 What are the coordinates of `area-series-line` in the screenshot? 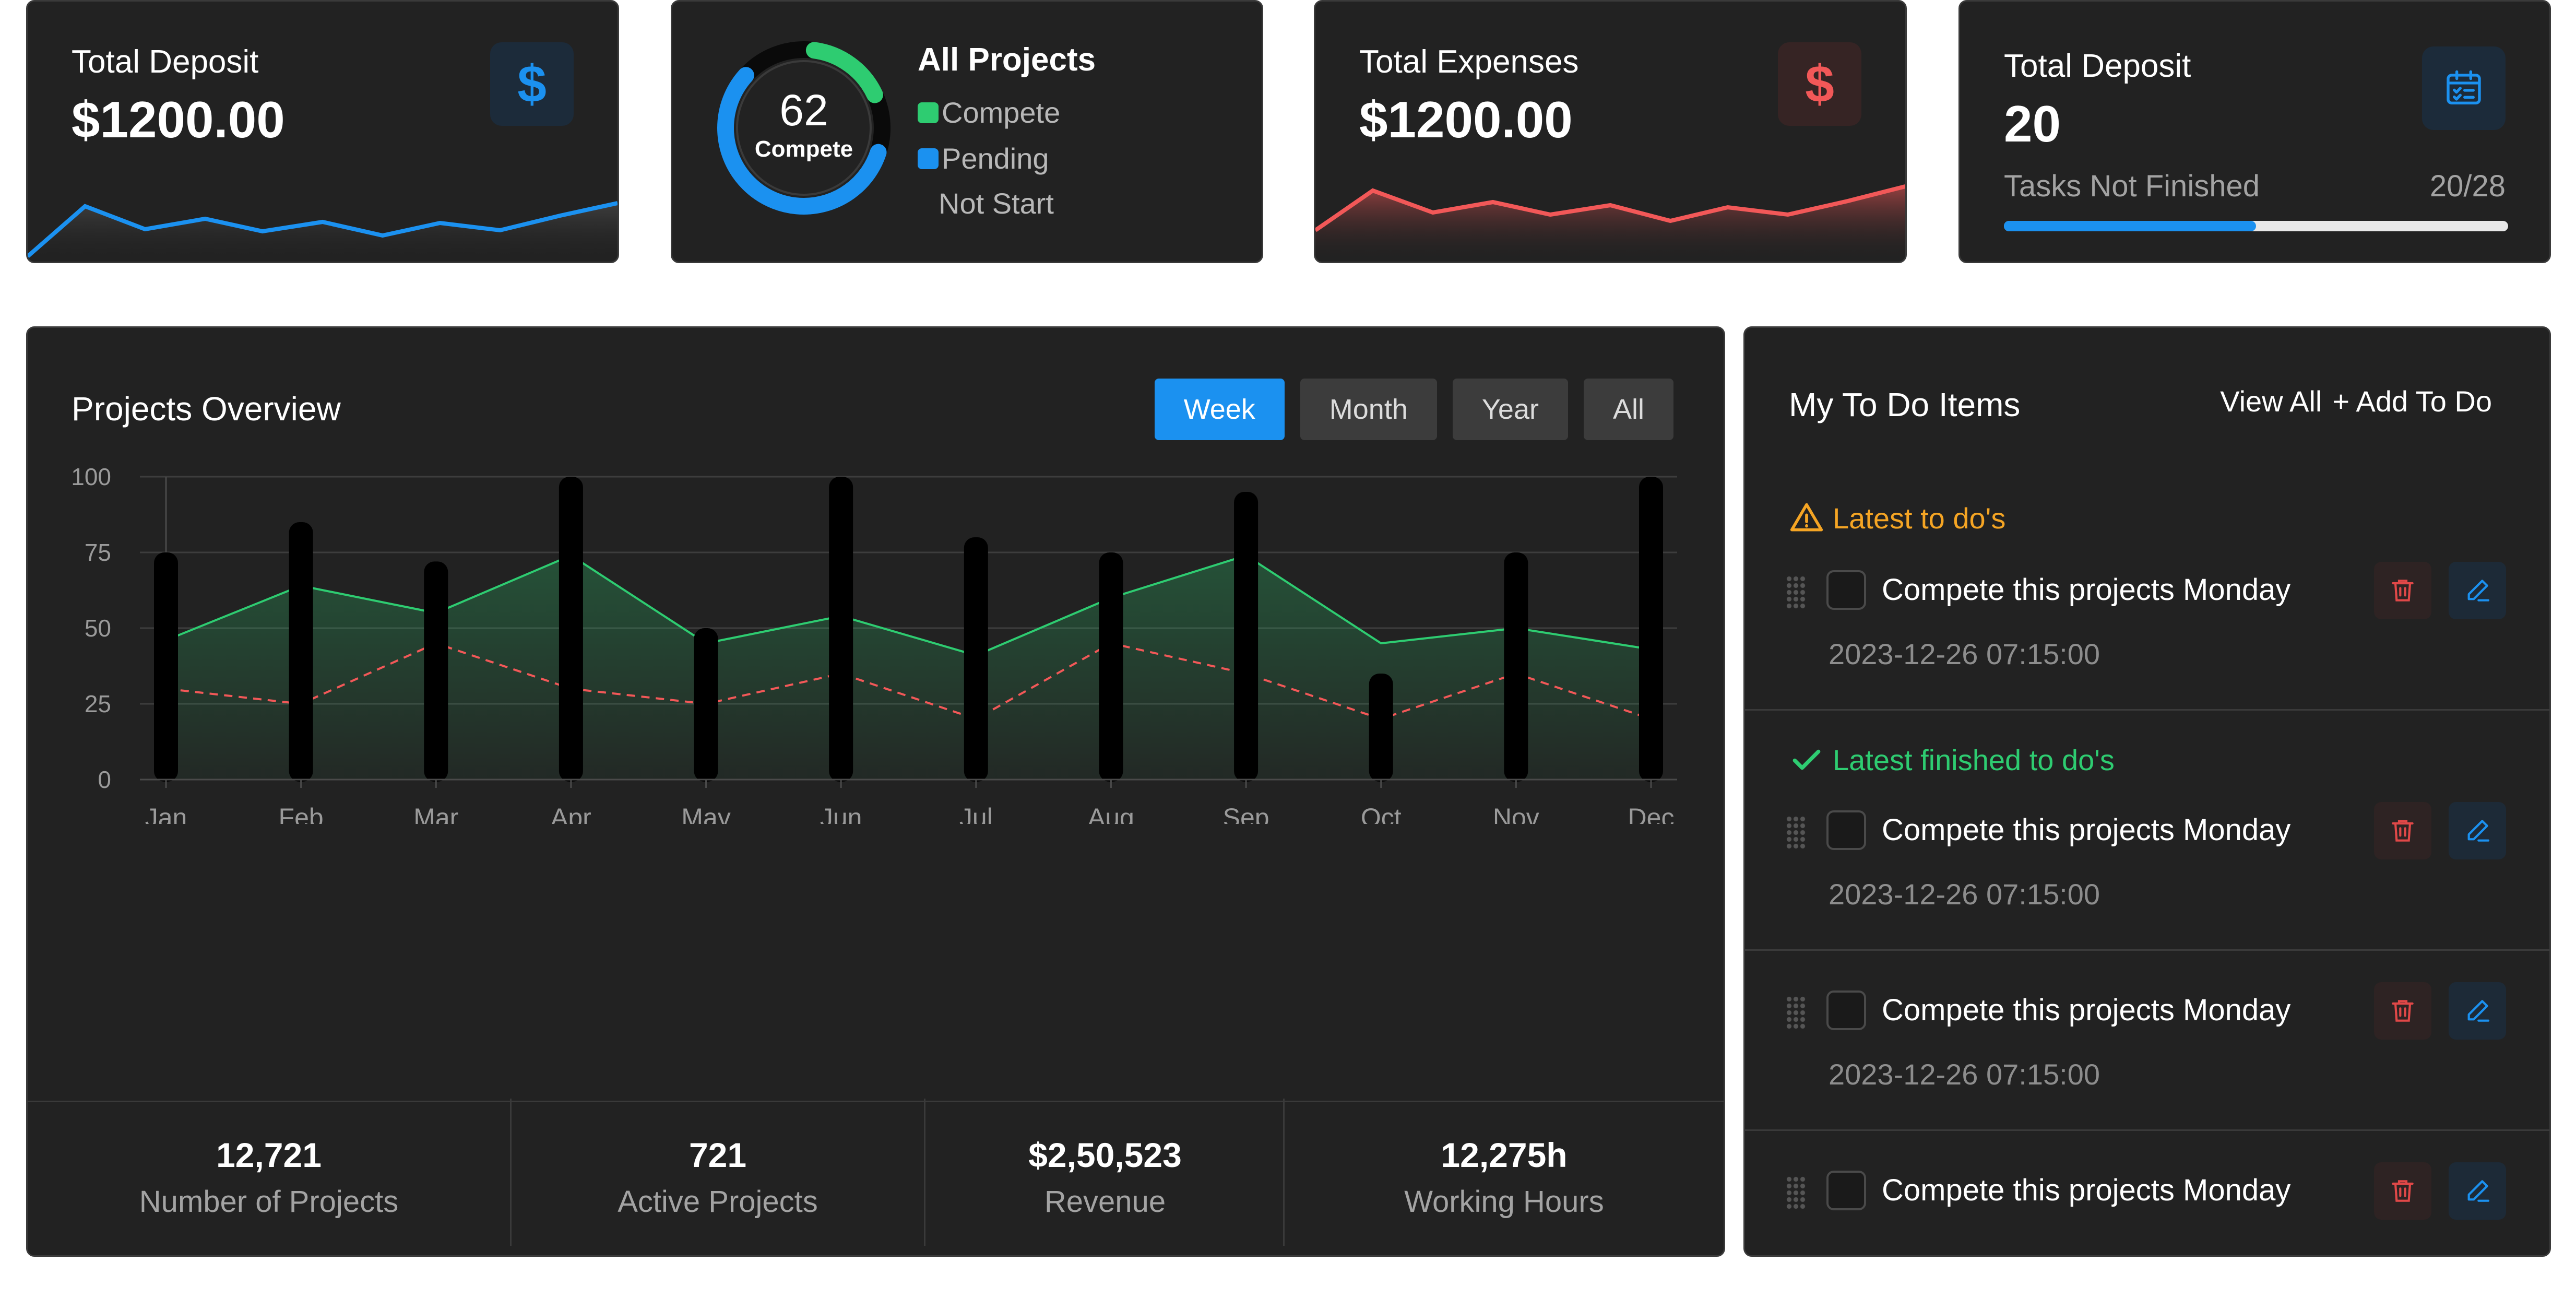 It's located at (908, 605).